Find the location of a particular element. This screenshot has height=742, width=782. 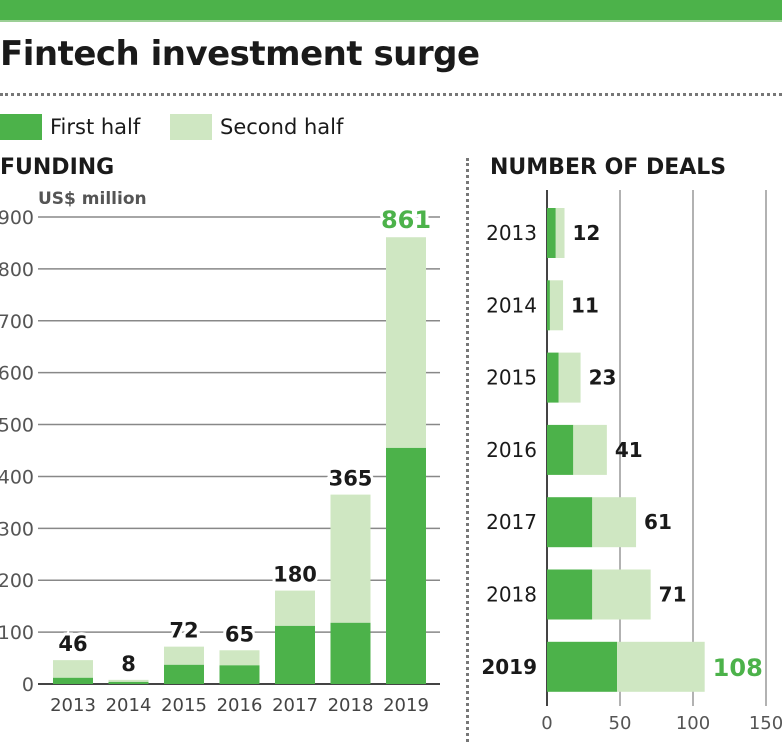

deals-category-label: 2017 is located at coordinates (511, 522).